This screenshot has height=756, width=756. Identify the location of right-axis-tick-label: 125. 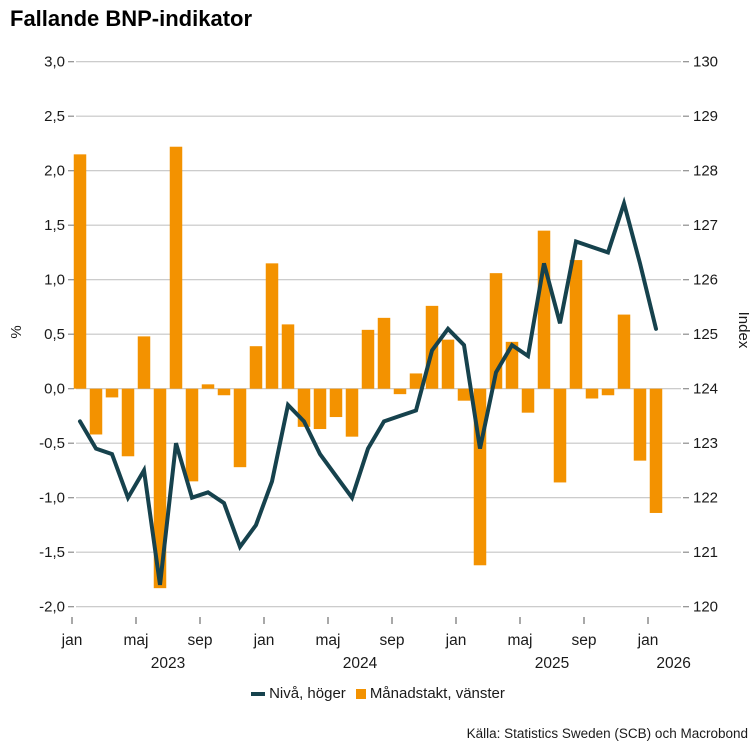
(705, 334).